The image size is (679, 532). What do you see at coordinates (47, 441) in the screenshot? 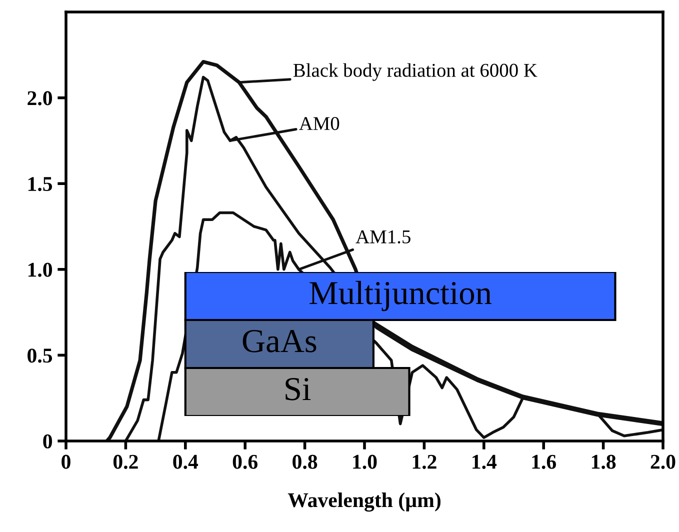
I see `y-tick-label: 0` at bounding box center [47, 441].